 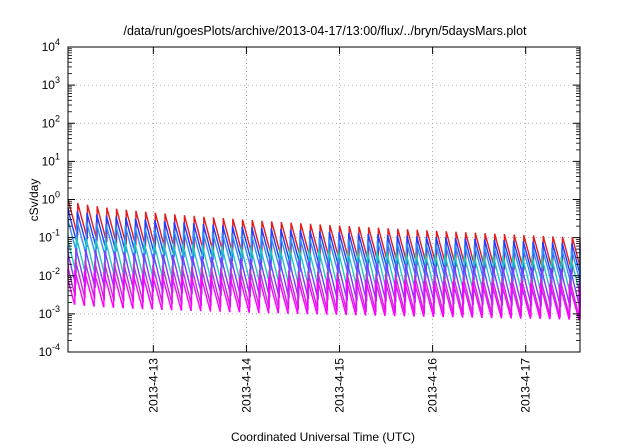 I want to click on x-tick-label: 2013-4-16, so click(x=433, y=385).